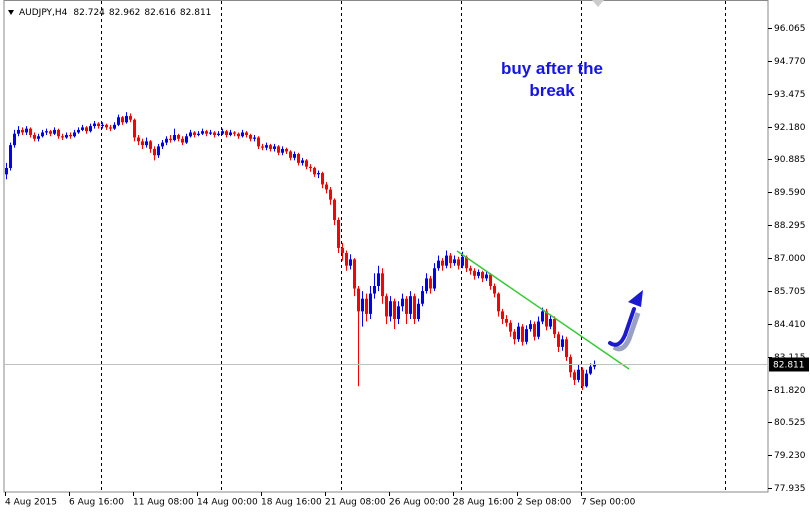 Image resolution: width=810 pixels, height=512 pixels. What do you see at coordinates (790, 62) in the screenshot?
I see `y-tick-label: 94.770` at bounding box center [790, 62].